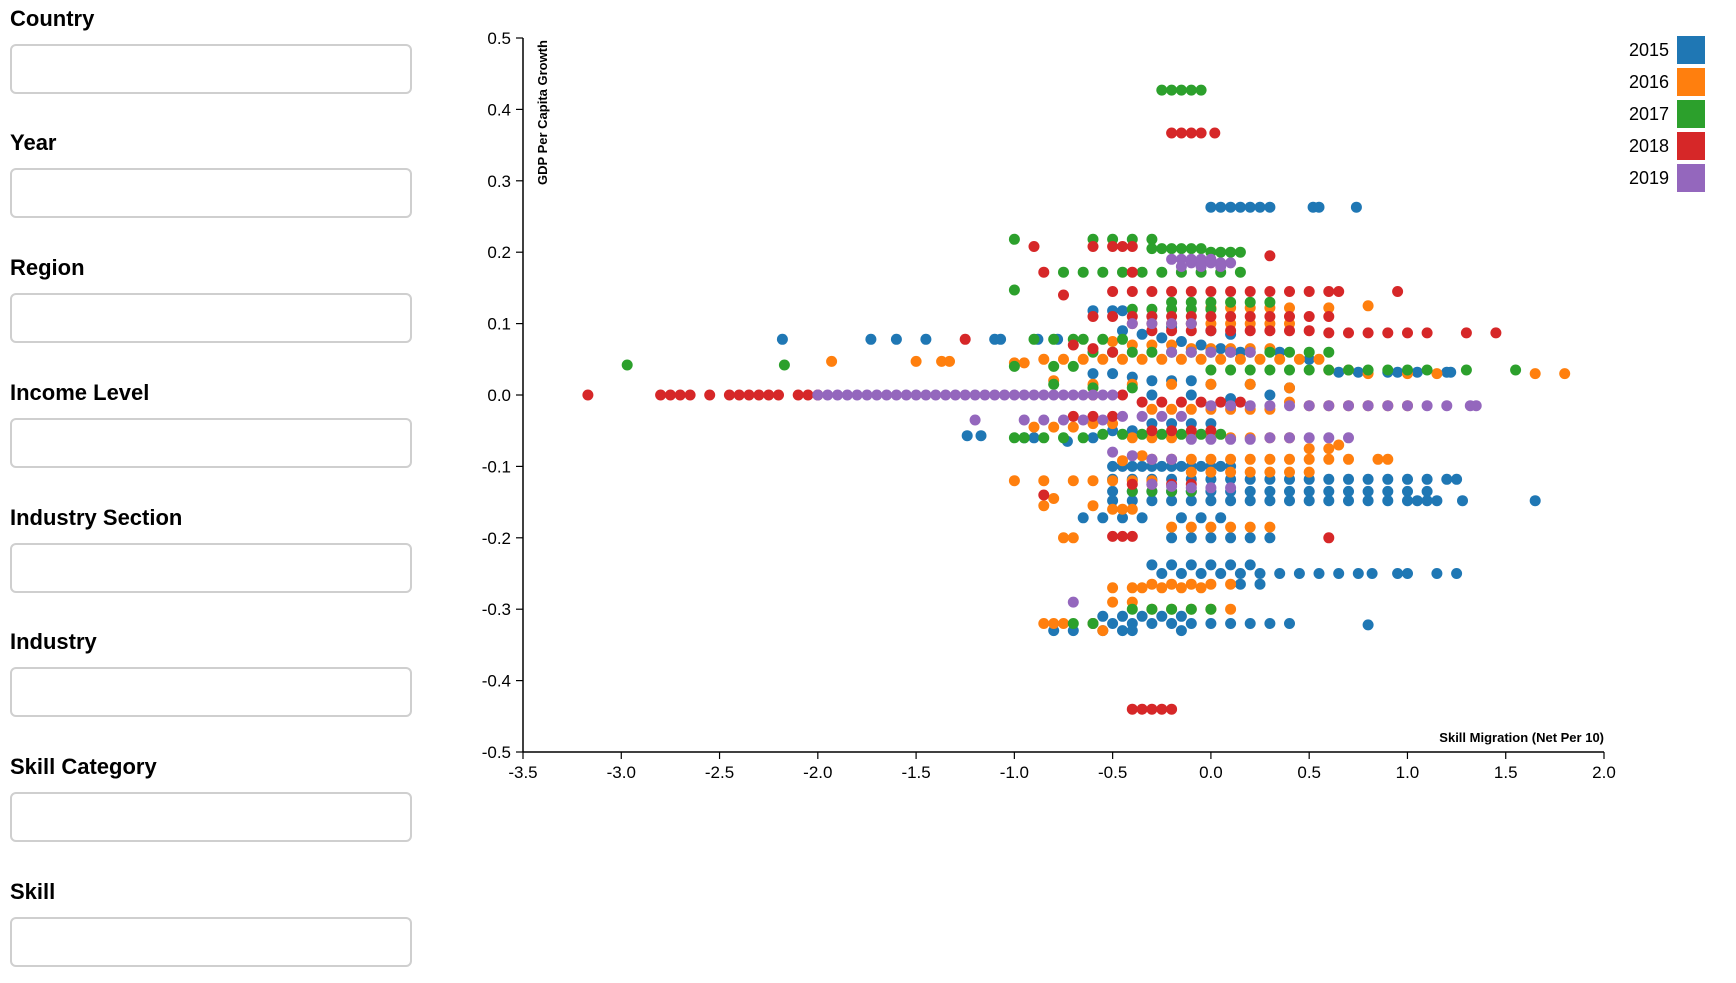 The width and height of the screenshot is (1736, 983). Describe the element at coordinates (1667, 50) in the screenshot. I see `legend-item-2015: 2015` at that location.